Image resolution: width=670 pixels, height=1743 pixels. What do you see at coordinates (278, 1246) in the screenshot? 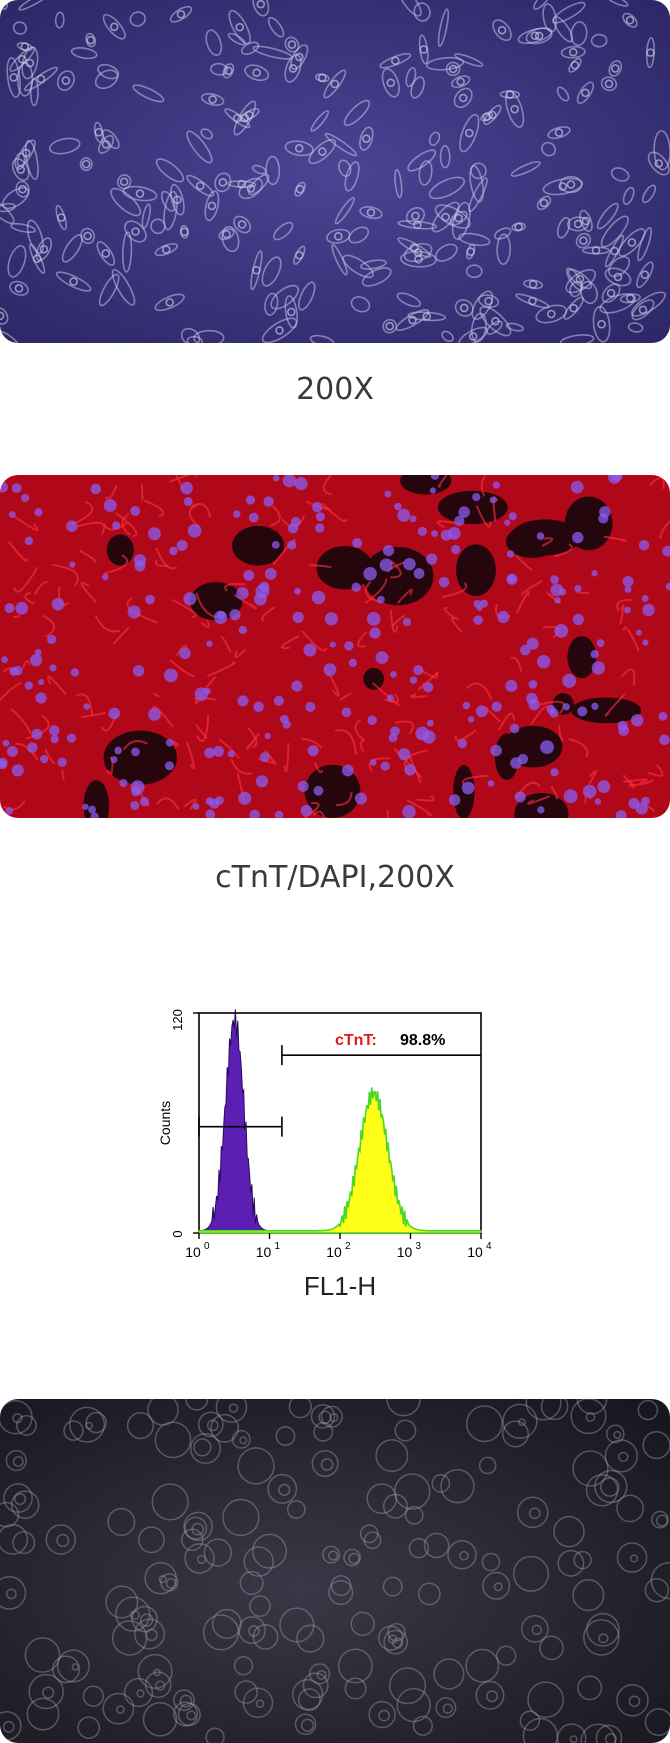
I see `x-tick-exponent: 1` at bounding box center [278, 1246].